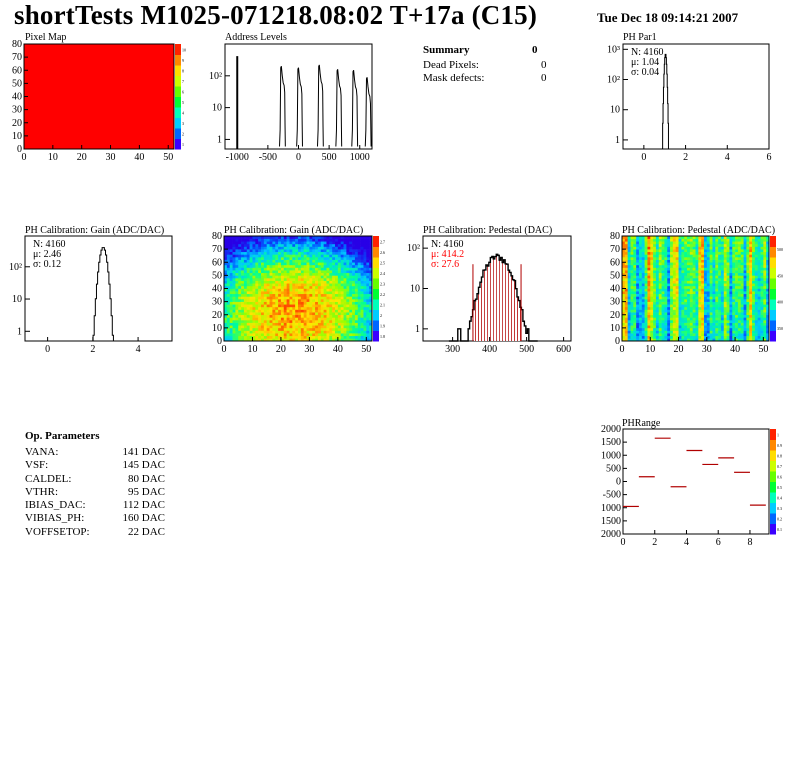 This screenshot has width=796, height=772. What do you see at coordinates (55, 518) in the screenshot?
I see `op-param-label: VIBIAS_PH:` at bounding box center [55, 518].